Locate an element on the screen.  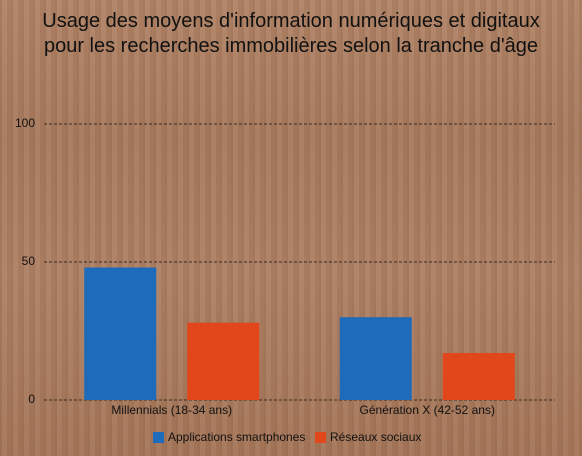
x-tick-label: Génération X (42-52 ans) is located at coordinates (427, 410).